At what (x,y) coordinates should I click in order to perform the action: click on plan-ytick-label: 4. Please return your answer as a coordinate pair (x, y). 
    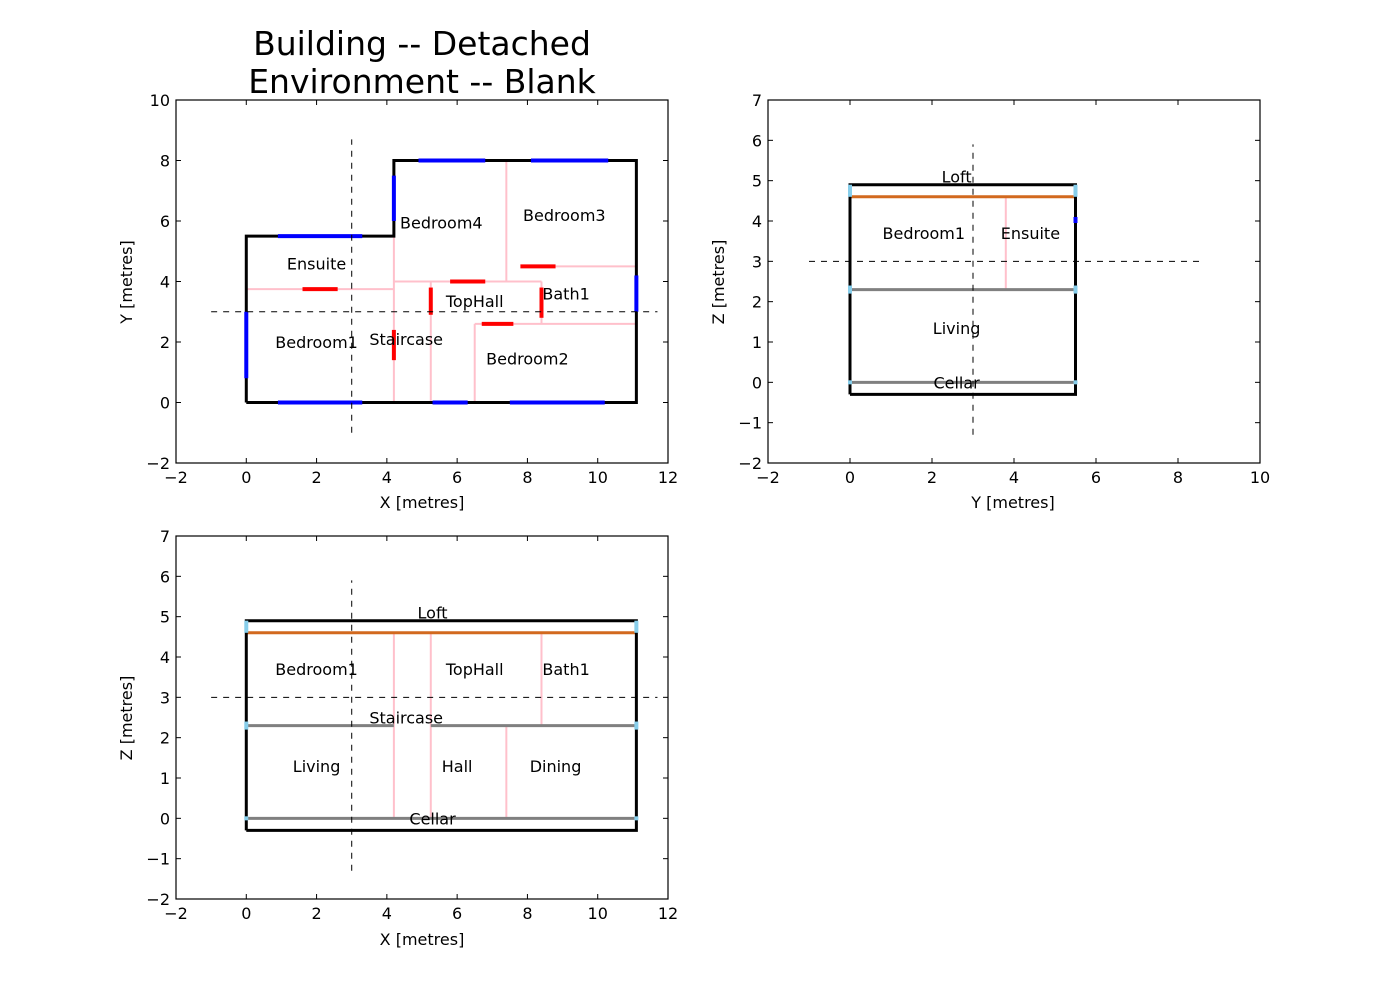
    Looking at the image, I should click on (165, 282).